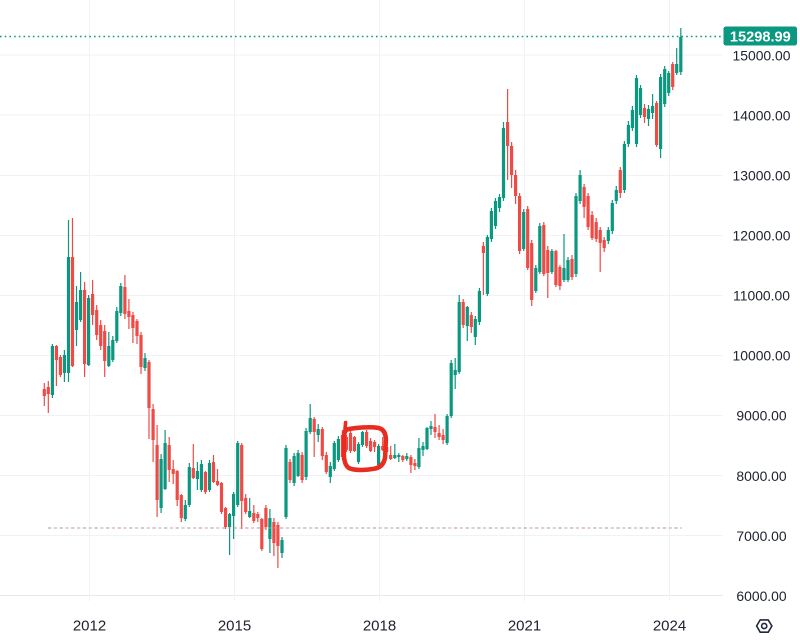 Image resolution: width=800 pixels, height=641 pixels. I want to click on svg-text: 11000.00, so click(761, 296).